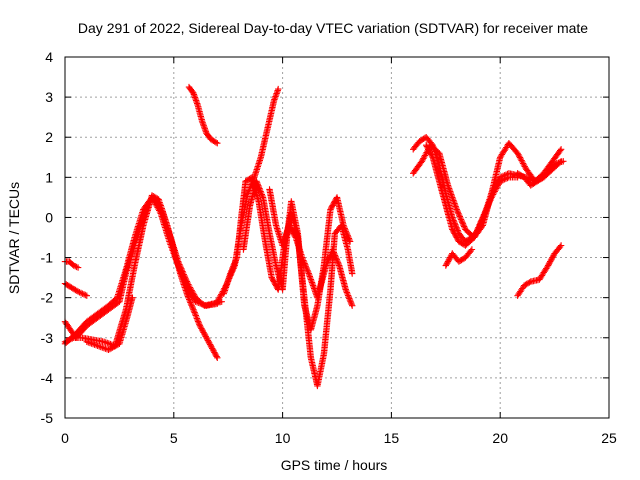 This screenshot has height=480, width=640. I want to click on x-tick-label: 25, so click(609, 438).